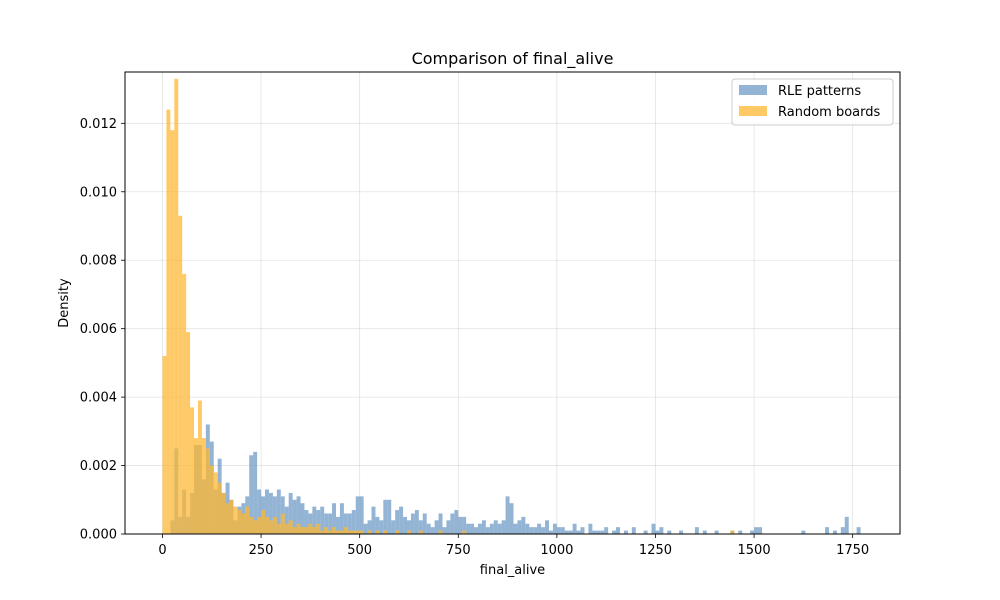  What do you see at coordinates (98, 329) in the screenshot?
I see `y-tick-label: 0.006` at bounding box center [98, 329].